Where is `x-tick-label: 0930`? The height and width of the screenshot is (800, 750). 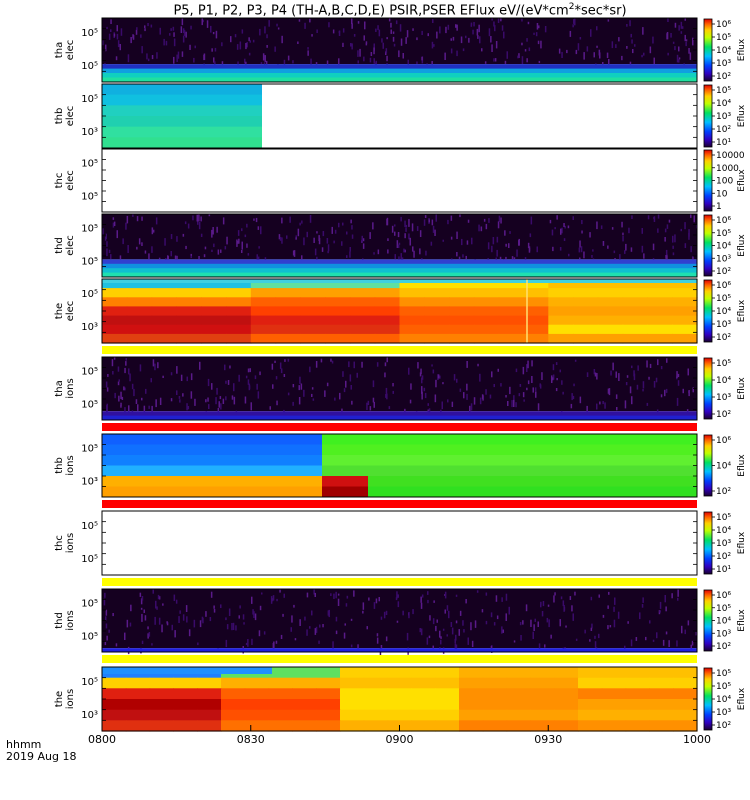
x-tick-label: 0930 is located at coordinates (548, 739).